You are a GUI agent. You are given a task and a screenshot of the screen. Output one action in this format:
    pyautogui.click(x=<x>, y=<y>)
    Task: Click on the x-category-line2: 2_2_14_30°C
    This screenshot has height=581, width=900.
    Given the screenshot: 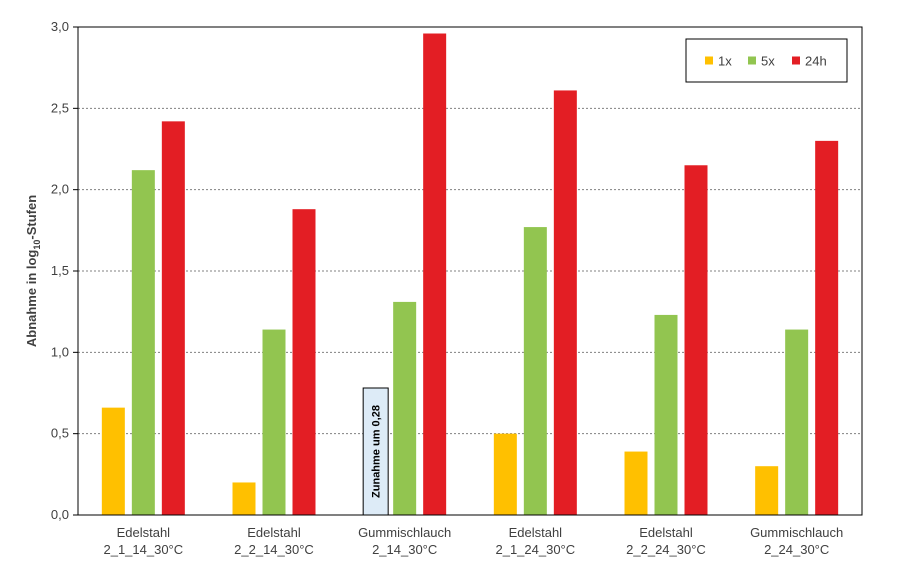 What is the action you would take?
    pyautogui.click(x=274, y=549)
    